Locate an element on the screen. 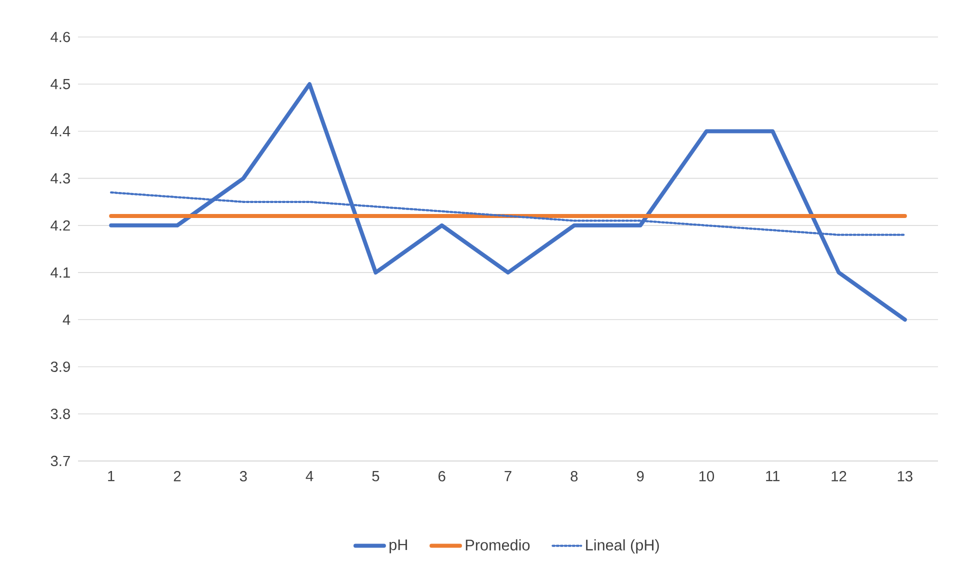 The image size is (957, 578). y-tick-label: 3.8 is located at coordinates (60, 414).